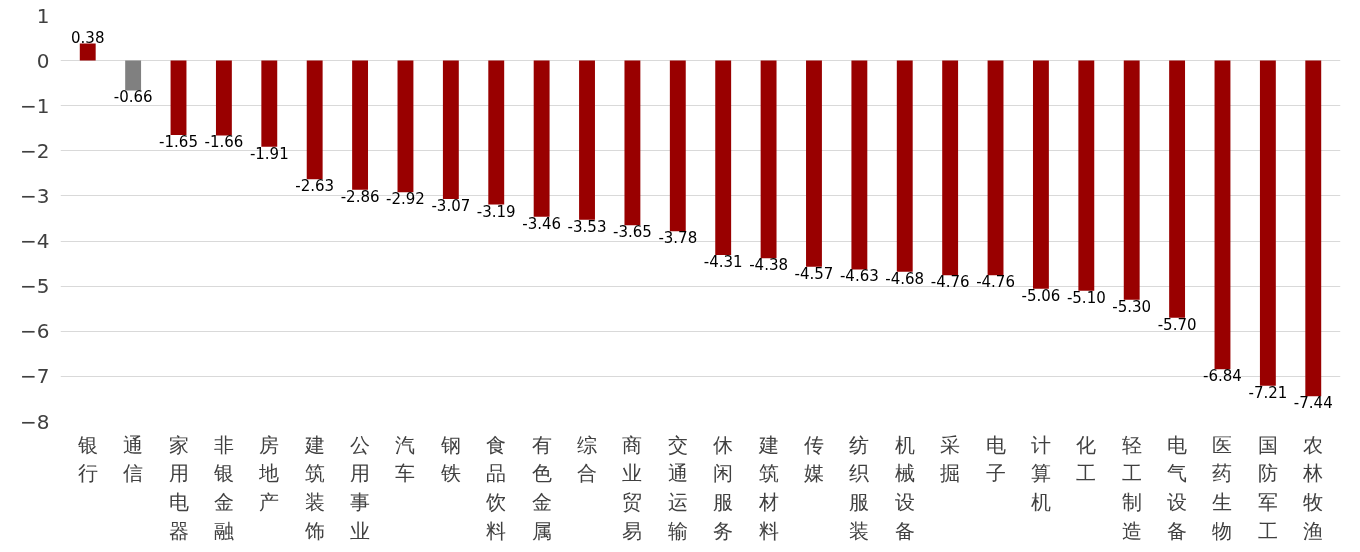  What do you see at coordinates (1222, 376) in the screenshot?
I see `data-label: -6.84` at bounding box center [1222, 376].